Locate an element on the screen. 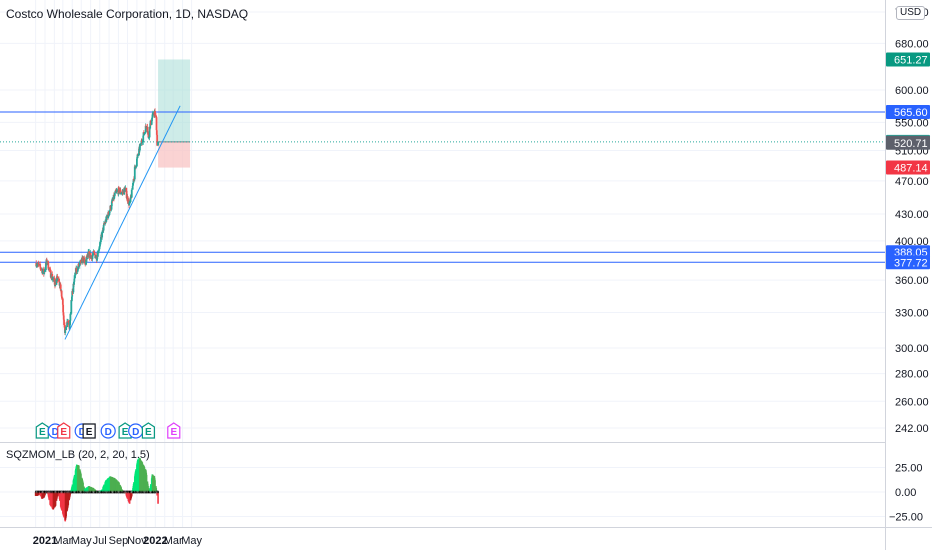 This screenshot has width=932, height=550. event-label: D is located at coordinates (135, 432).